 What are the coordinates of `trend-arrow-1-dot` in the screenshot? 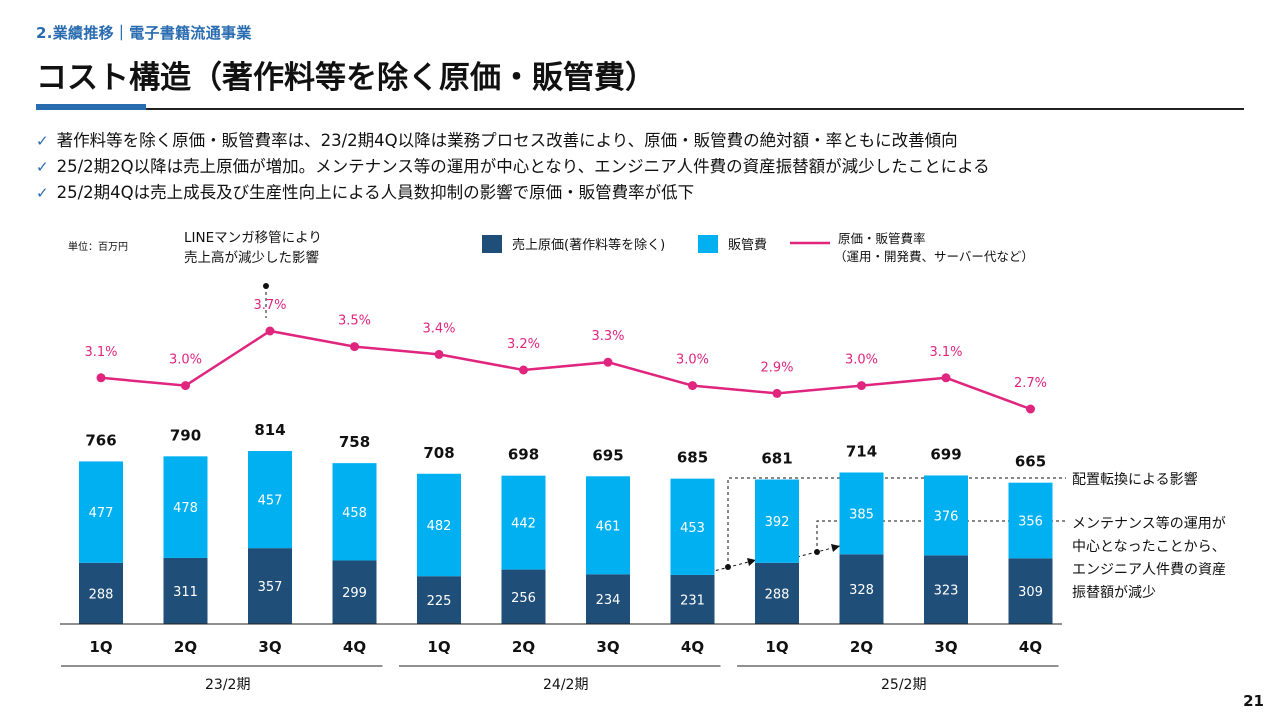 It's located at (728, 567).